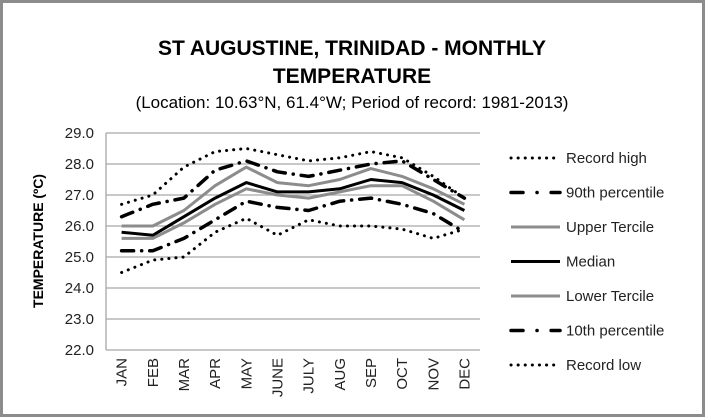  Describe the element at coordinates (294, 377) in the screenshot. I see `x-axis-ticks: JAN FEB MAR APR MAY JUNE JULY AUG SEP OCT NOV DEC` at that location.